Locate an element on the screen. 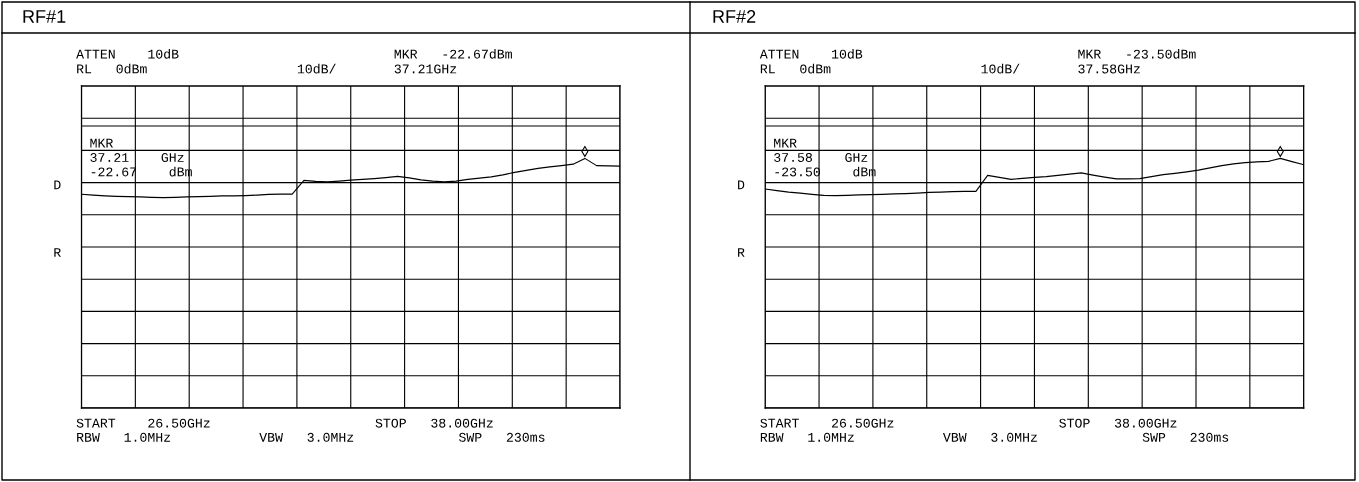 This screenshot has height=482, width=1359. chart-title: RF#1 is located at coordinates (44, 16).